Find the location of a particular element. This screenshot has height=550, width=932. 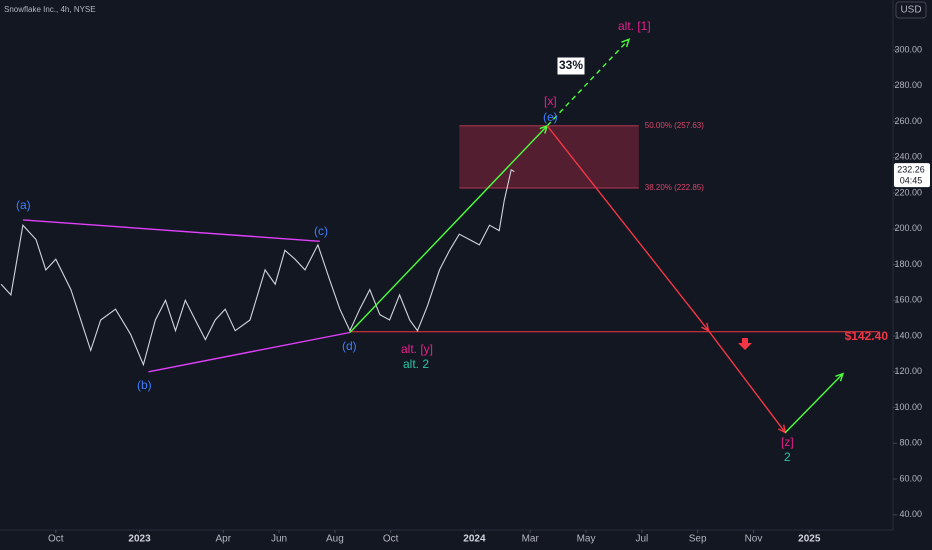

down-arrow-icon is located at coordinates (745, 344).